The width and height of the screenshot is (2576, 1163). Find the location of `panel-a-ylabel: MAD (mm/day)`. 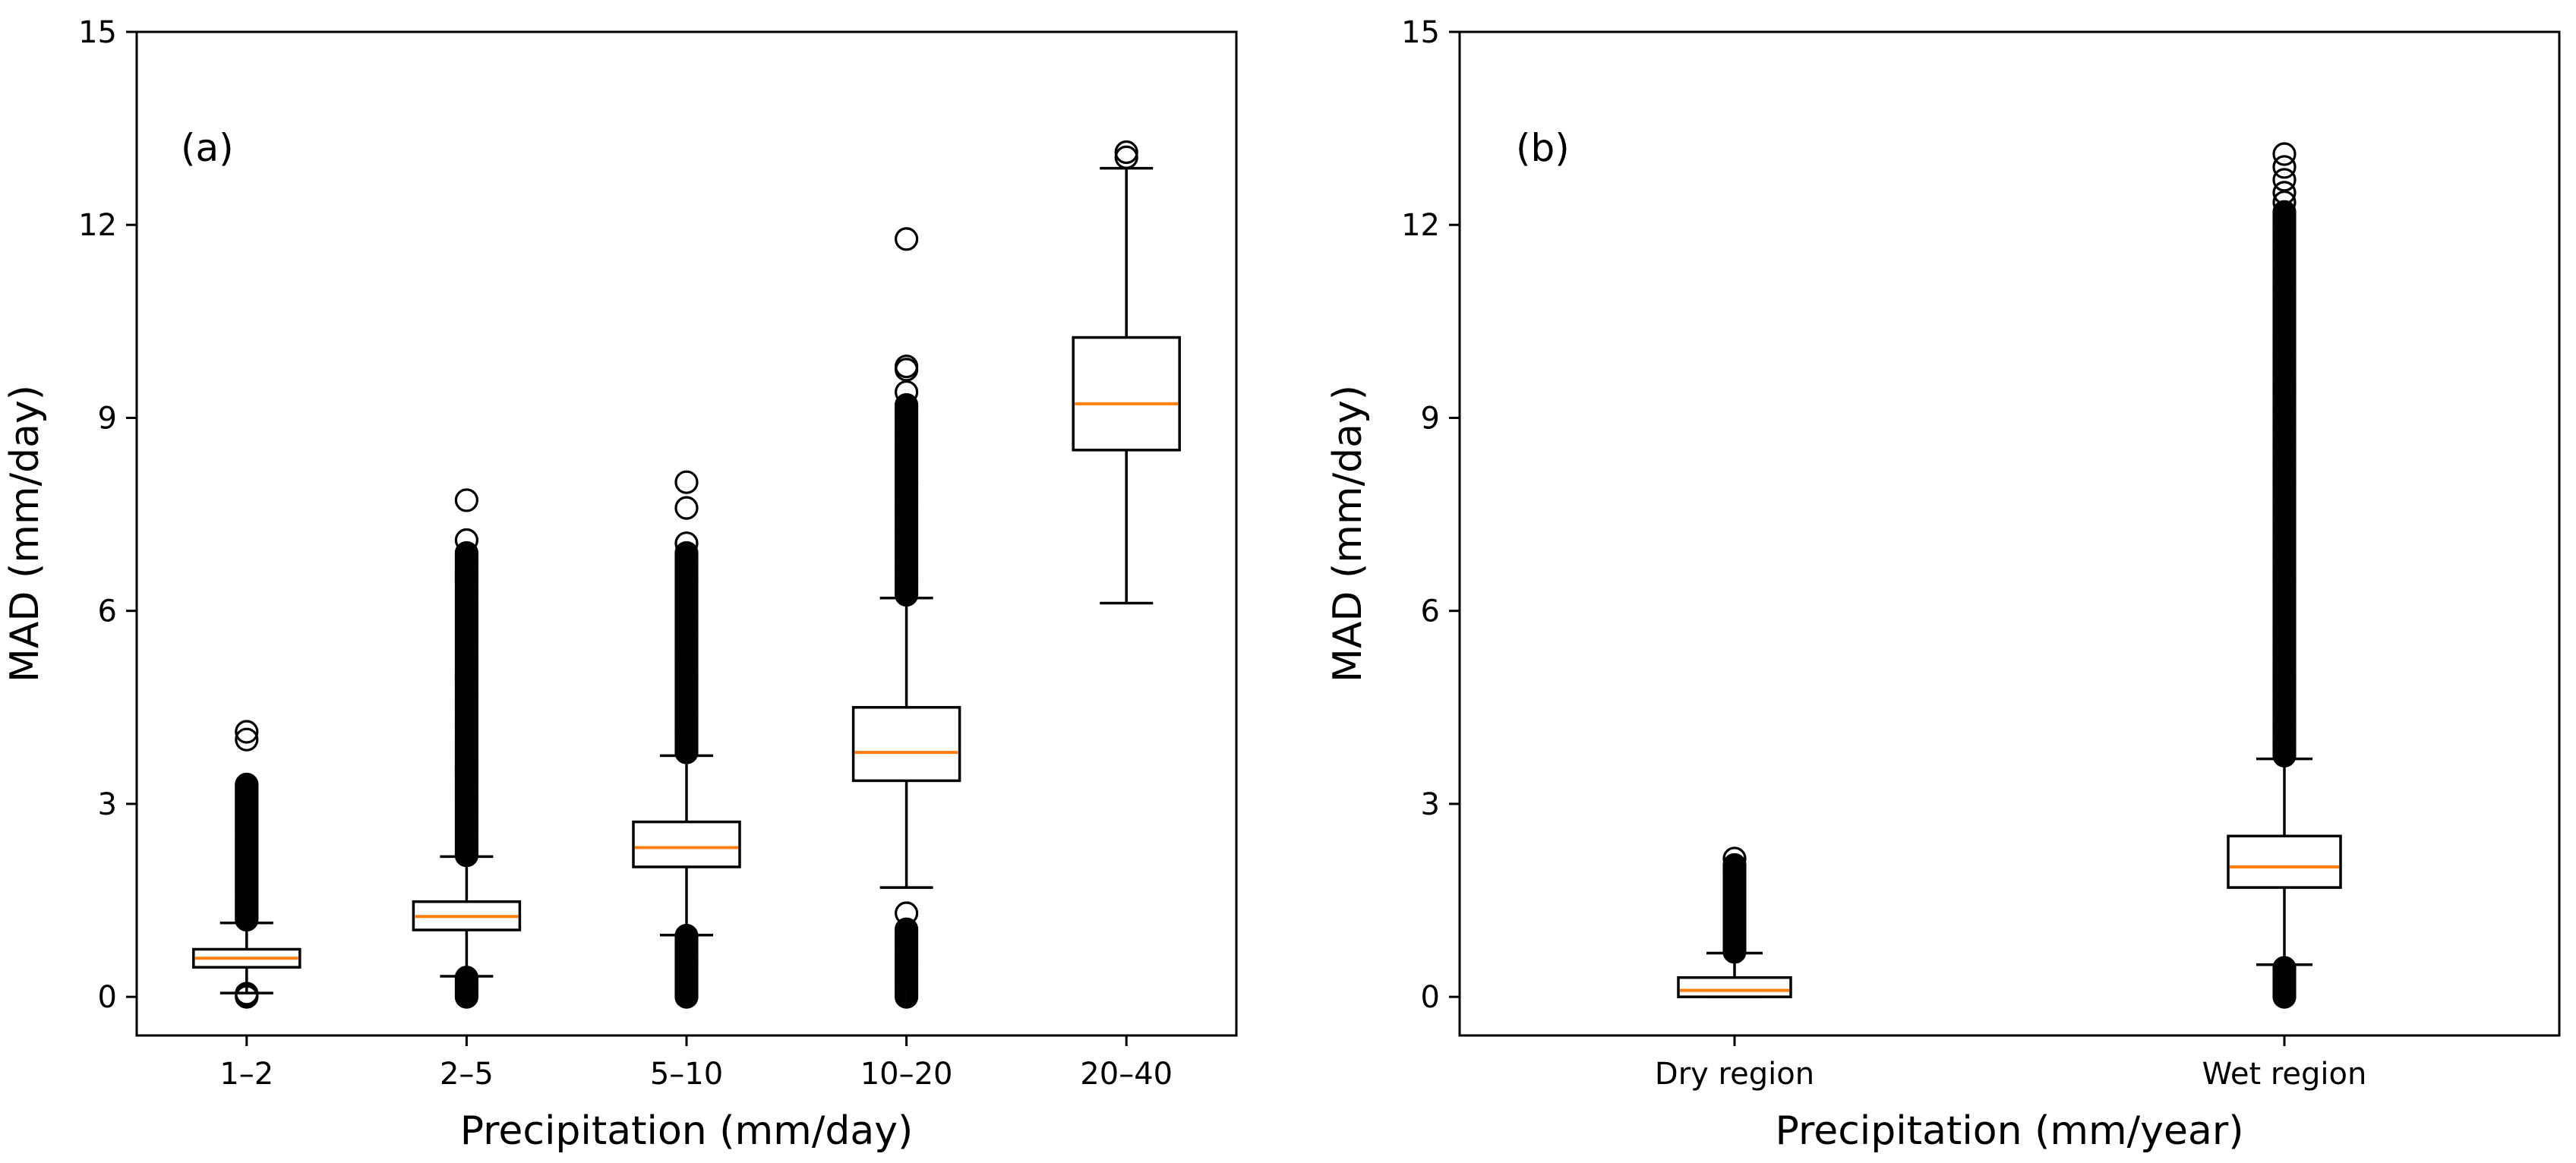

panel-a-ylabel: MAD (mm/day) is located at coordinates (25, 533).